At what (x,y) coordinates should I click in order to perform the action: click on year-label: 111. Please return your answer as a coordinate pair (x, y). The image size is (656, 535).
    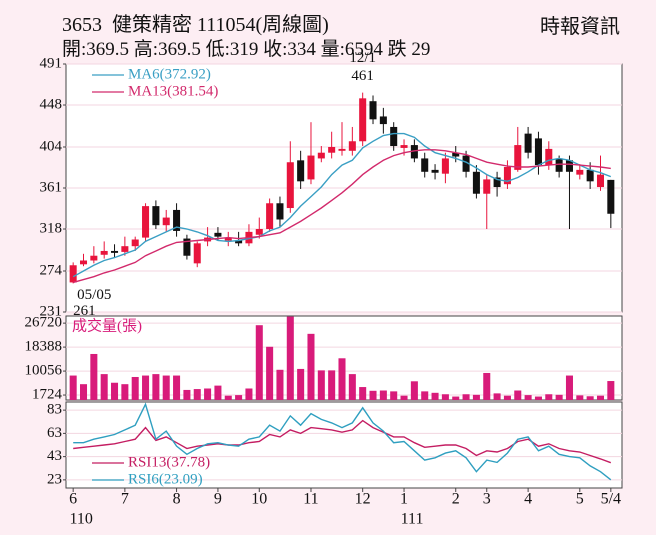
    Looking at the image, I should click on (412, 519).